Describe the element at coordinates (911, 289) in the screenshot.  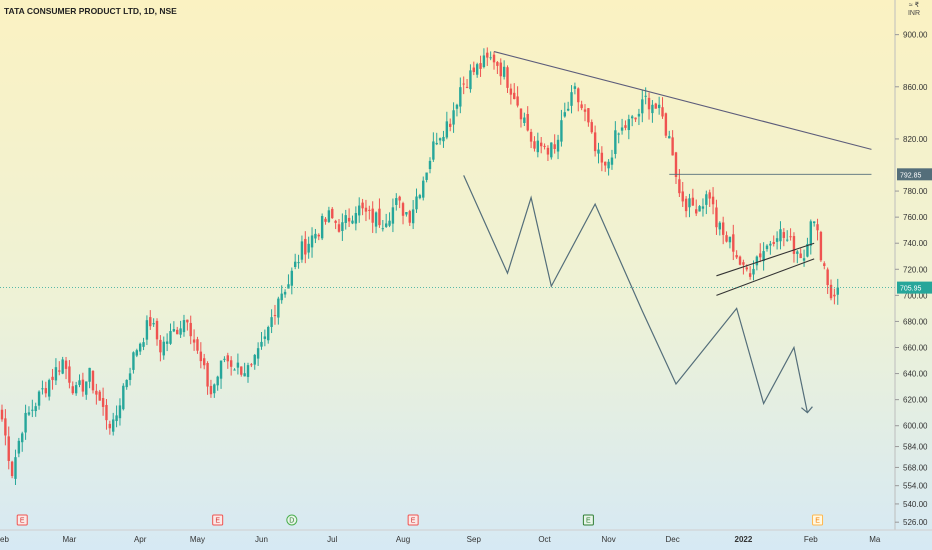
I see `price-tag-label: 705.95` at that location.